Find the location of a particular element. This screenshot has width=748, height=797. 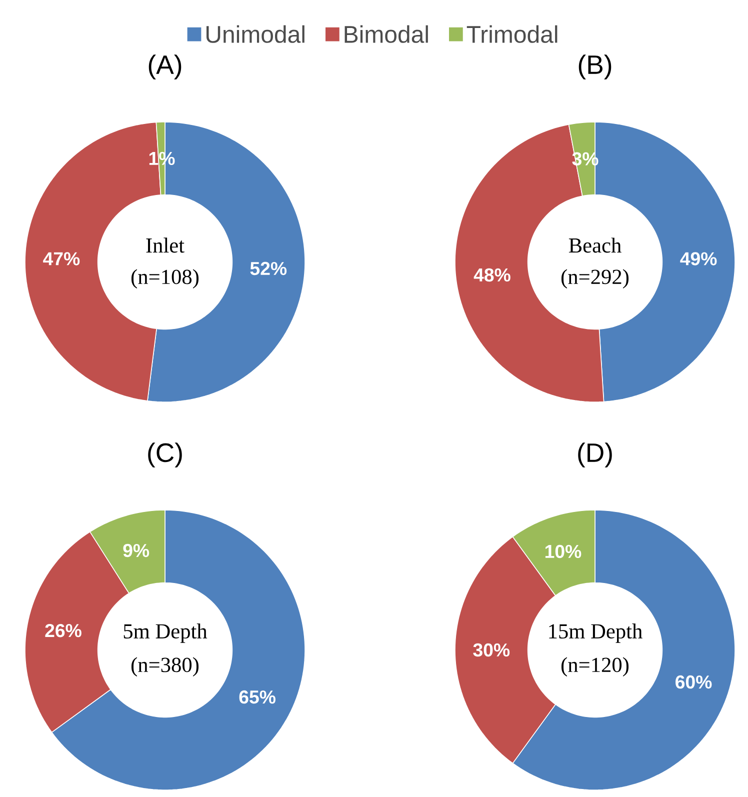

legend-label: Trimodal is located at coordinates (512, 34).